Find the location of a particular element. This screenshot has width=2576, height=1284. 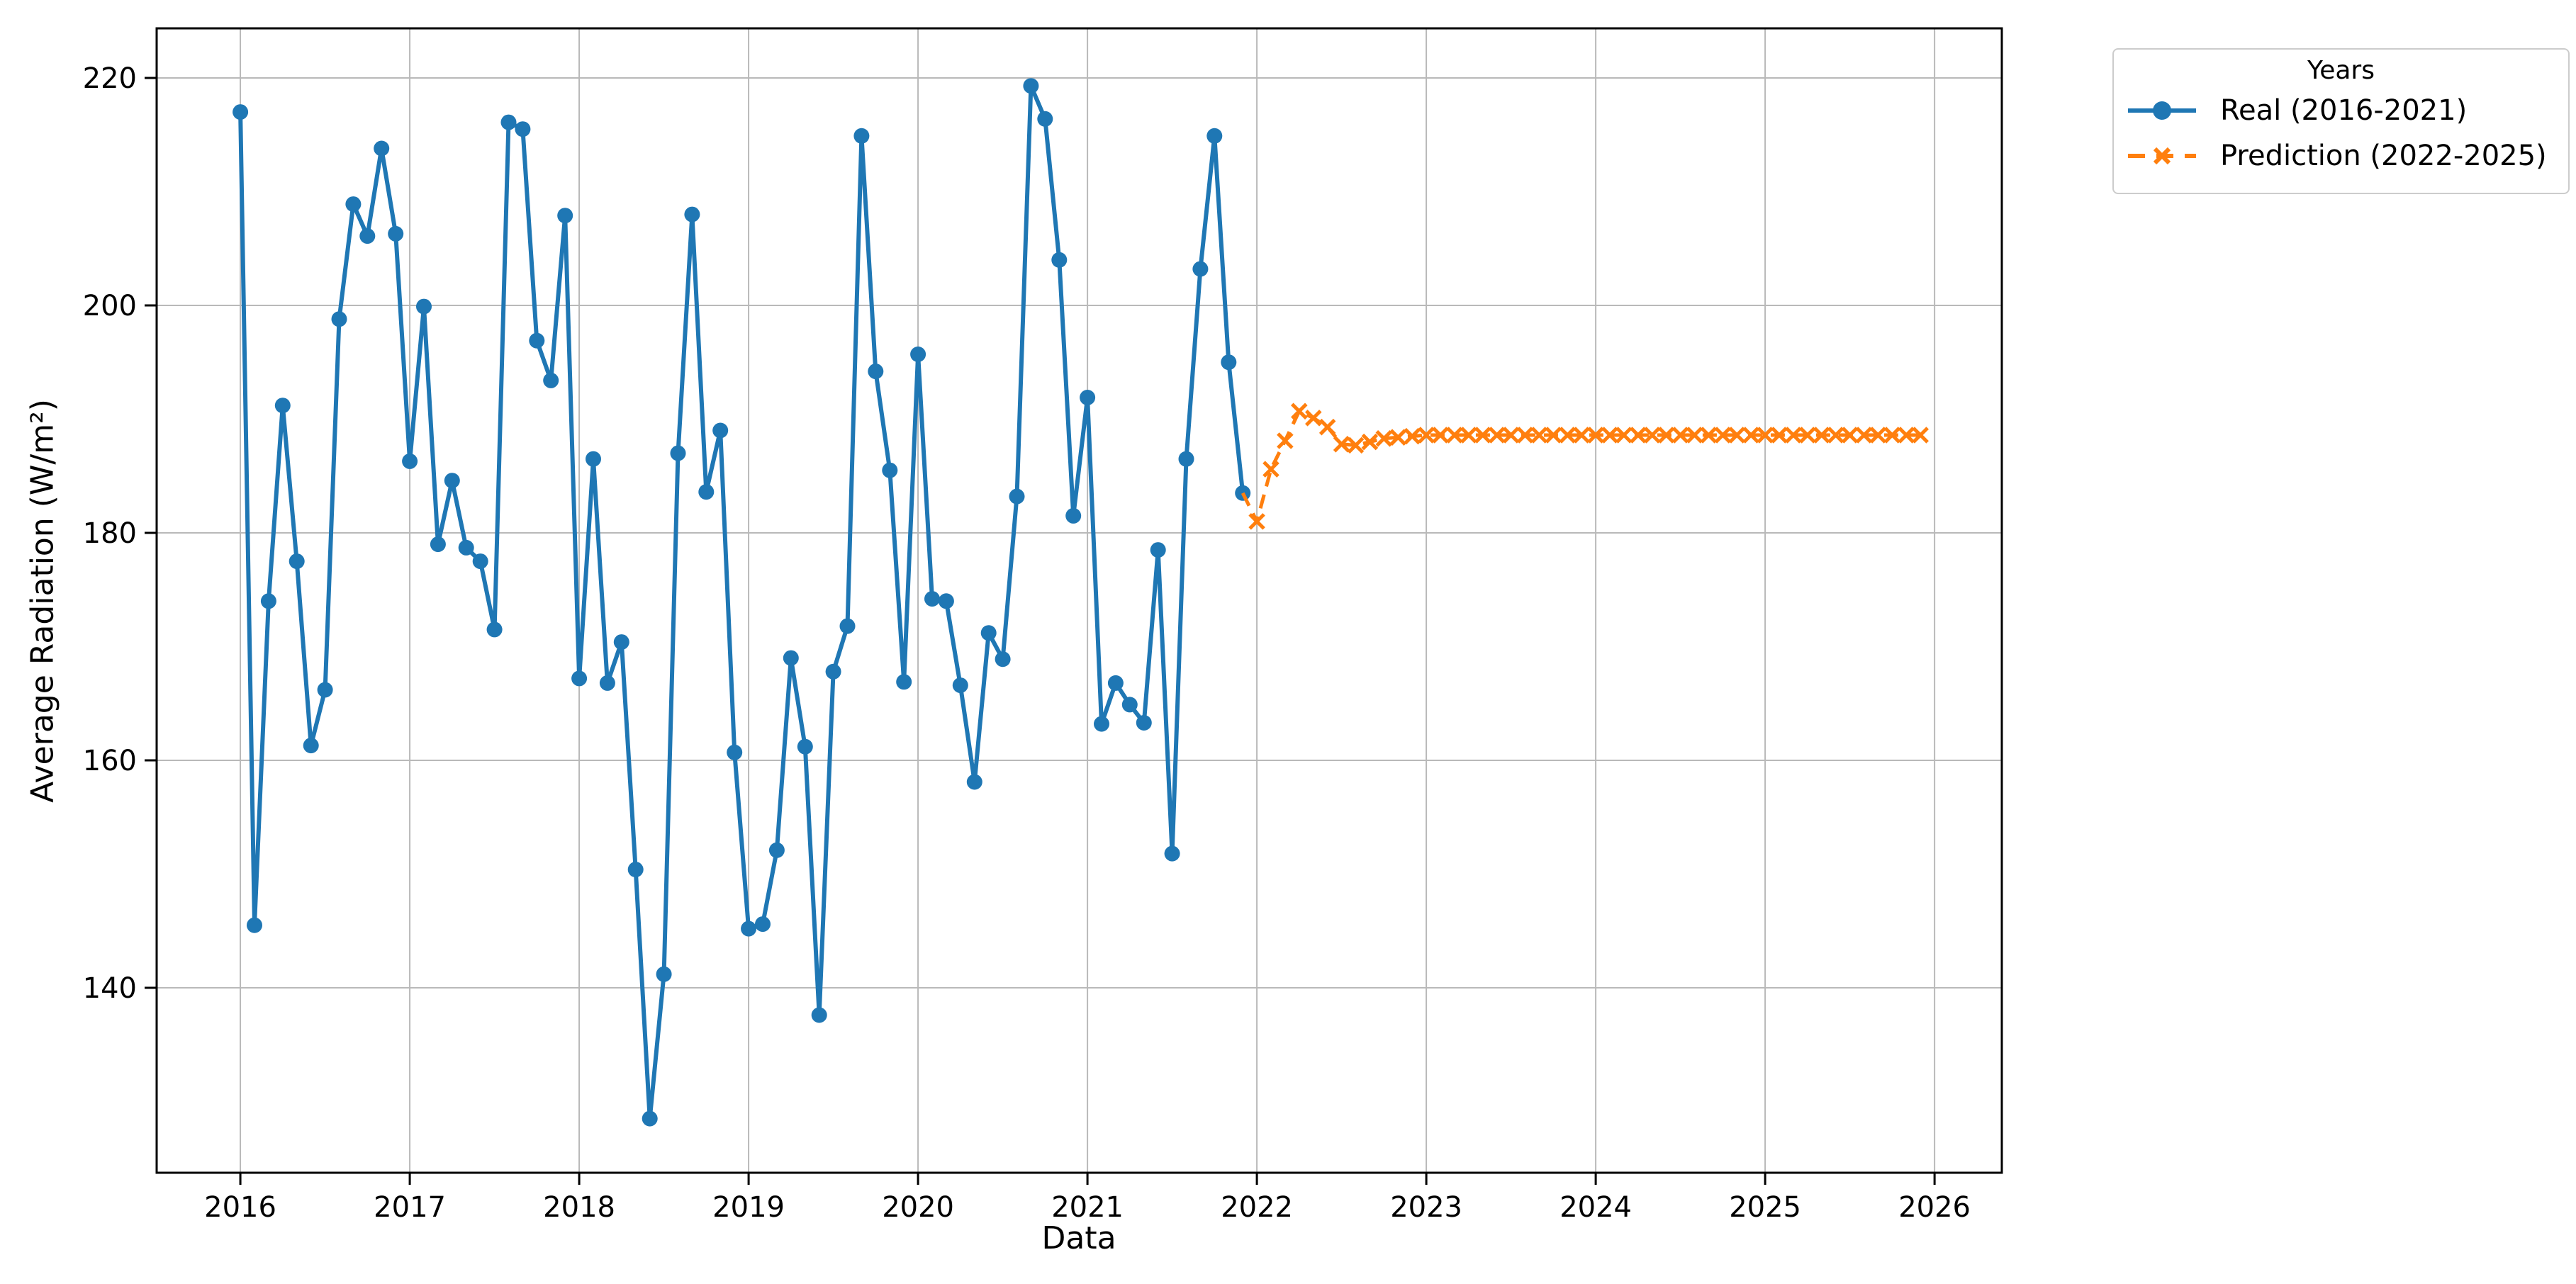

y-axis-label: Average Radiation (W/m²) is located at coordinates (42, 601).